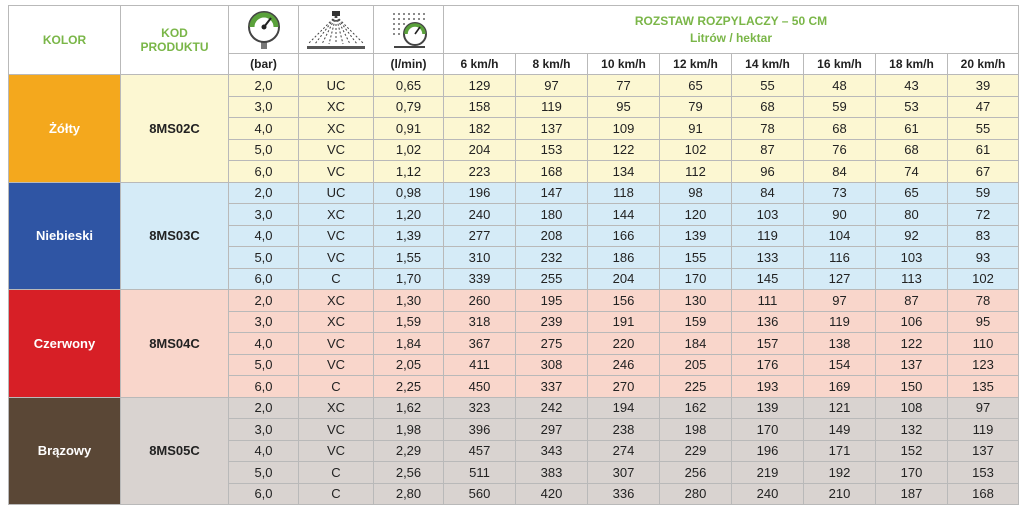  Describe the element at coordinates (623, 278) in the screenshot. I see `rate-cell: 204` at that location.